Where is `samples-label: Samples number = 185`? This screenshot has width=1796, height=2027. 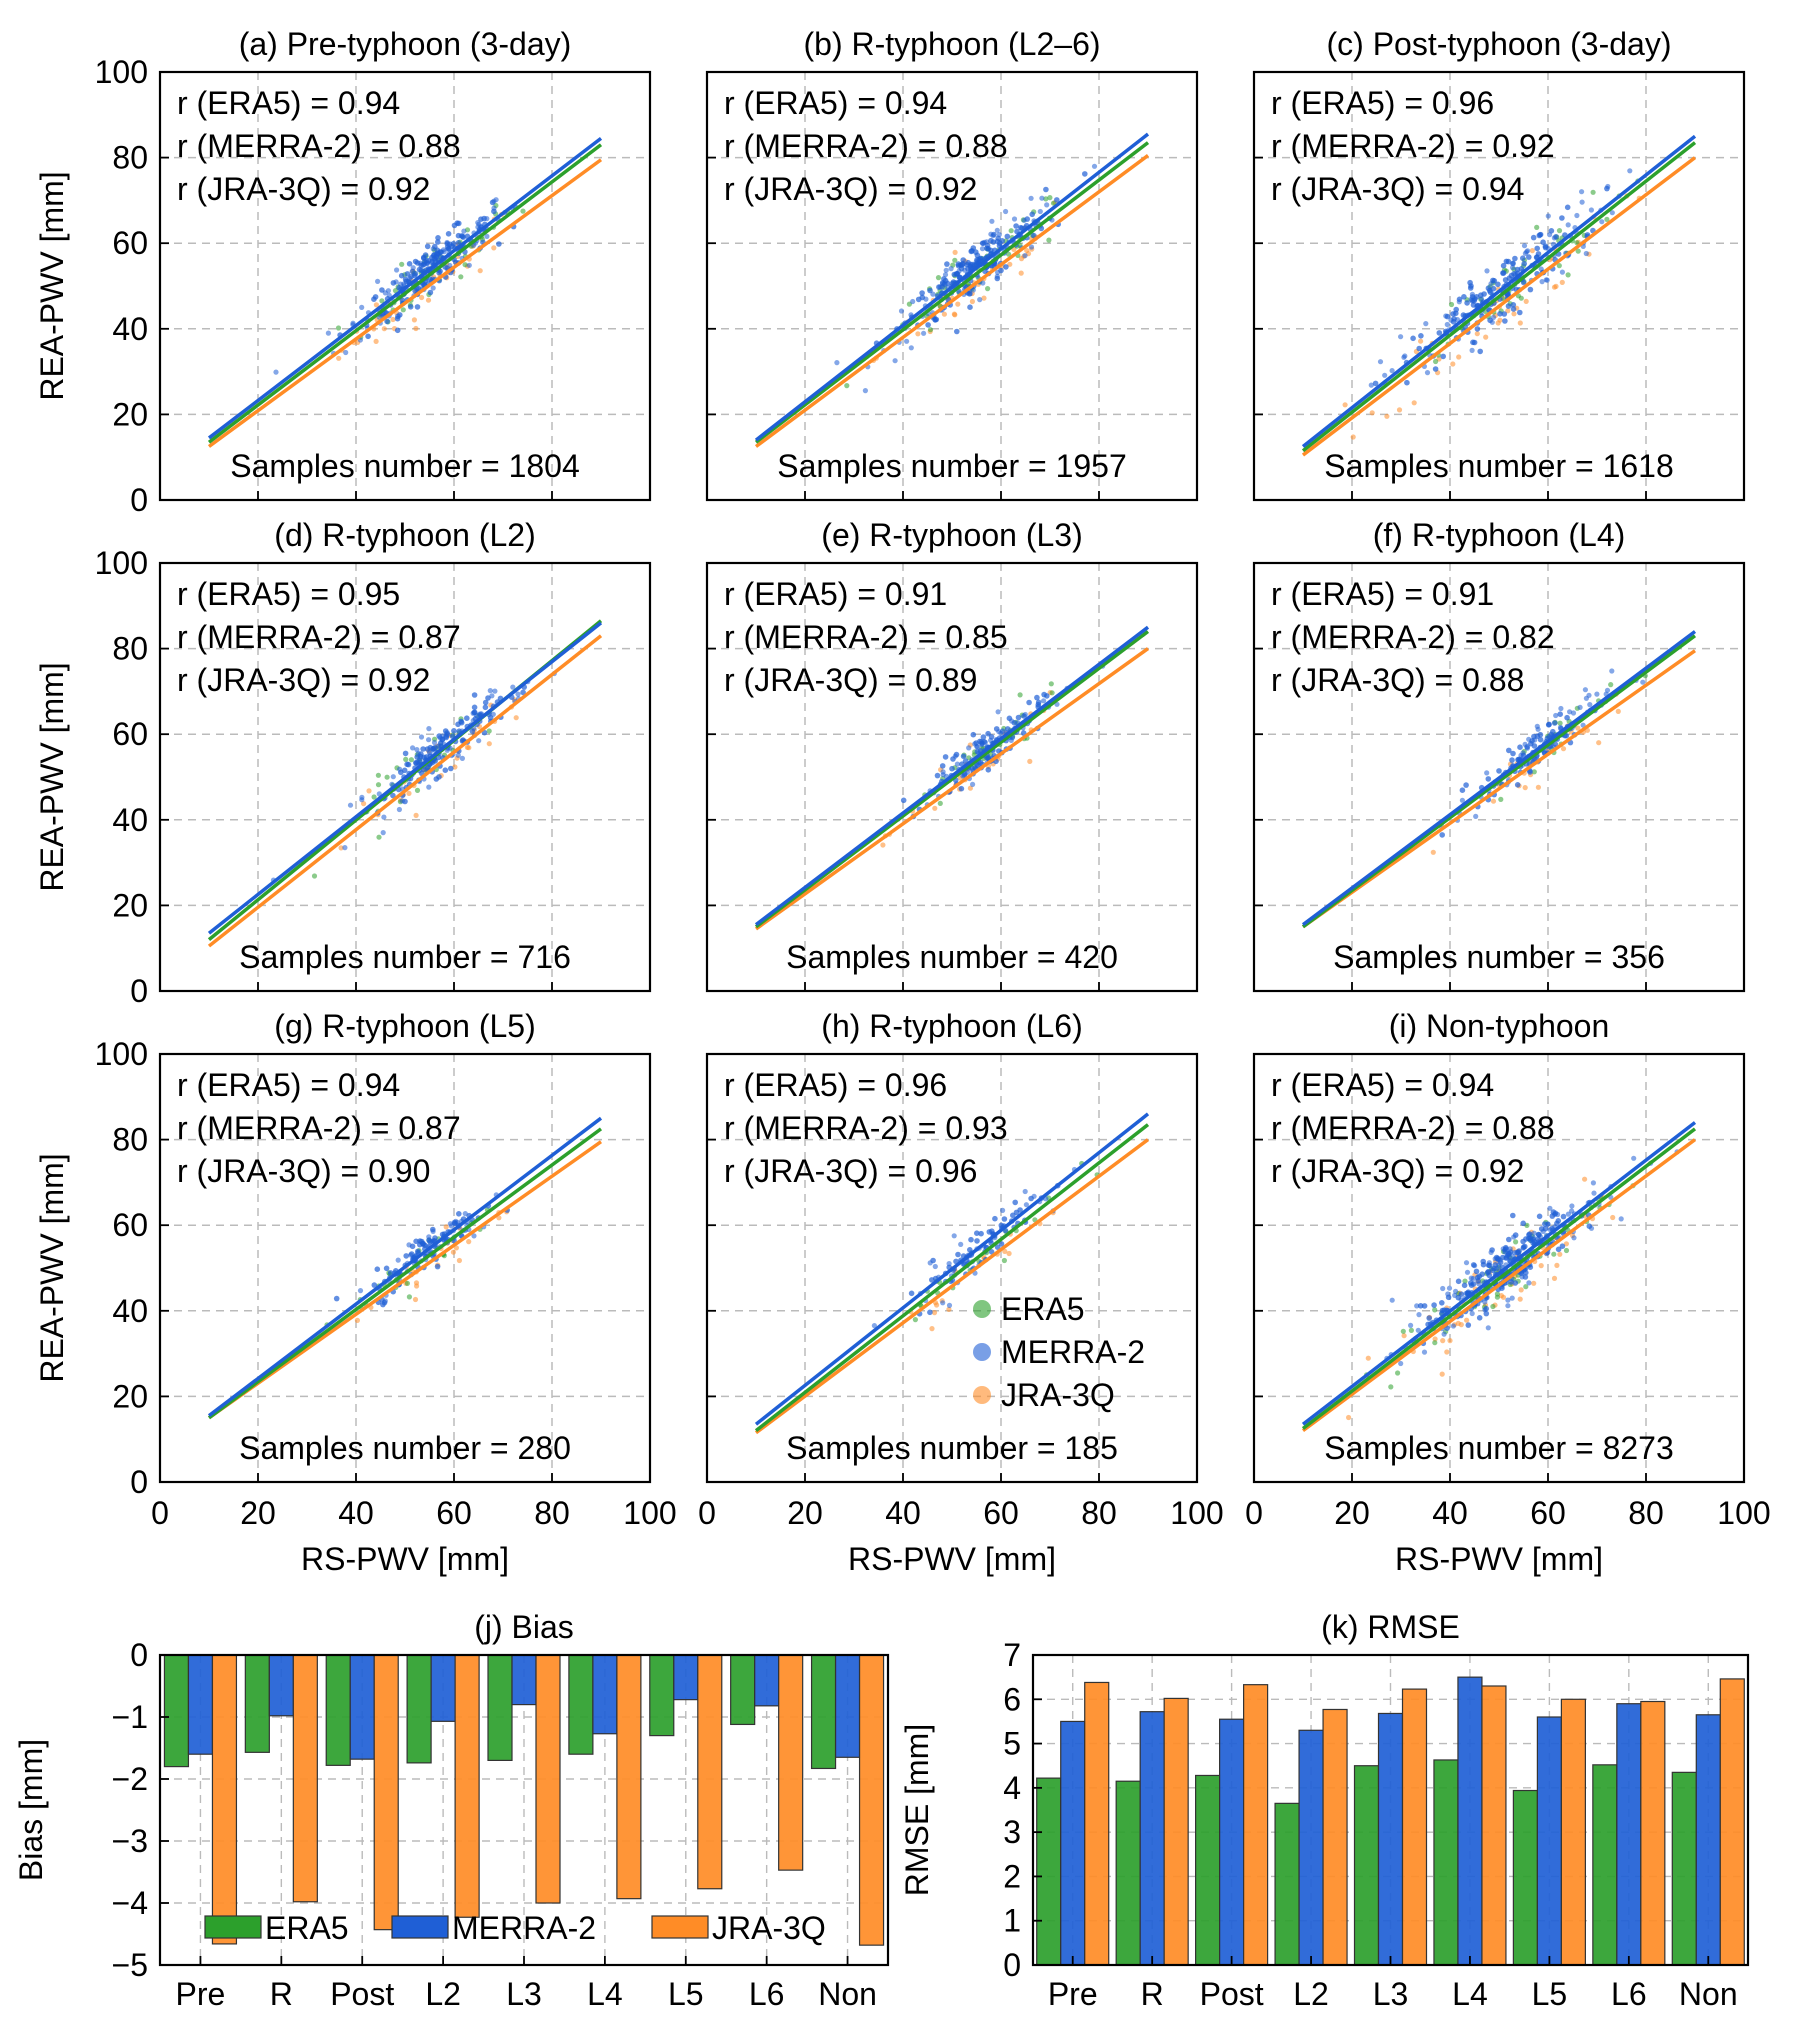 samples-label: Samples number = 185 is located at coordinates (952, 1448).